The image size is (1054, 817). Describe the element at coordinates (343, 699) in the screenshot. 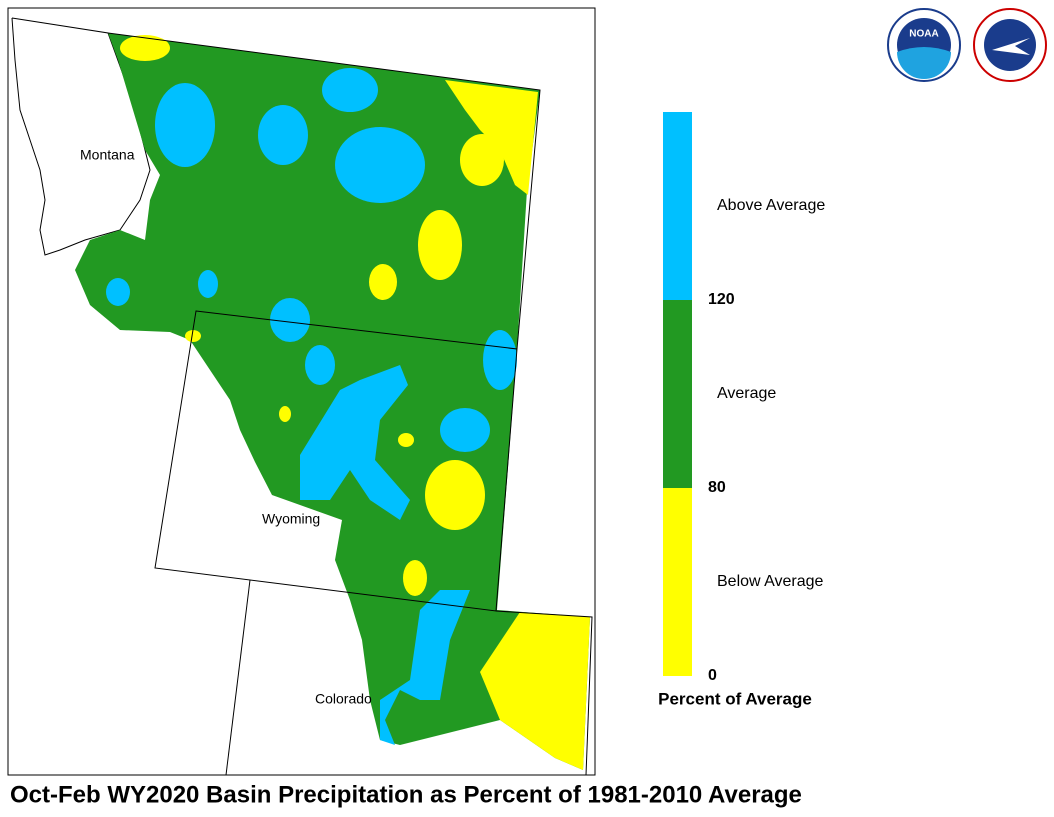

I see `state-label: Colorado` at that location.